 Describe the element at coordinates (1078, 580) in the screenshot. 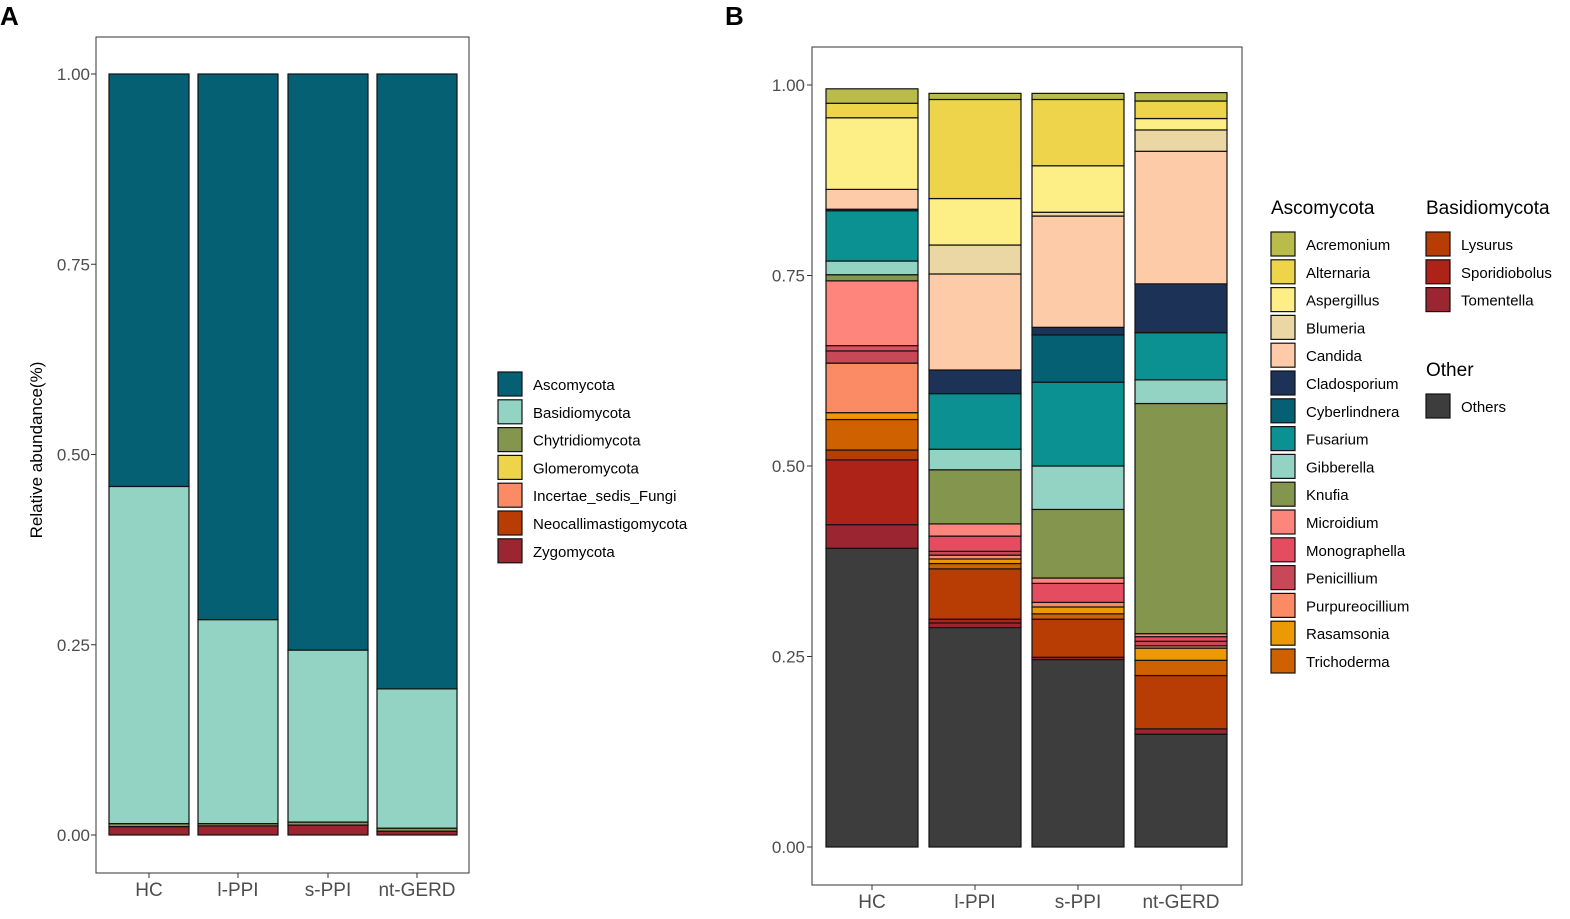

I see `bar-segment-microidium-s-ppi` at that location.